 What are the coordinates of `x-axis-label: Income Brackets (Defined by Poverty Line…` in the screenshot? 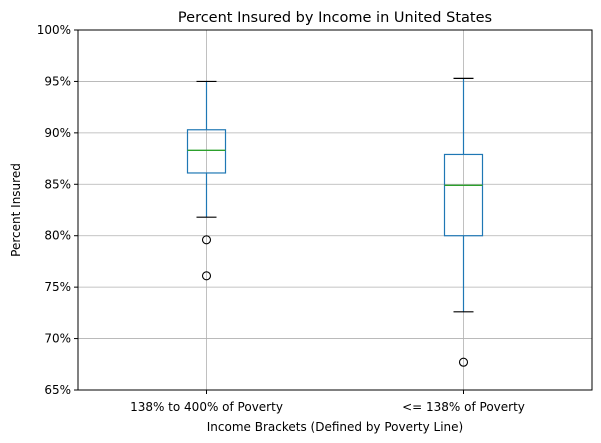 It's located at (335, 427).